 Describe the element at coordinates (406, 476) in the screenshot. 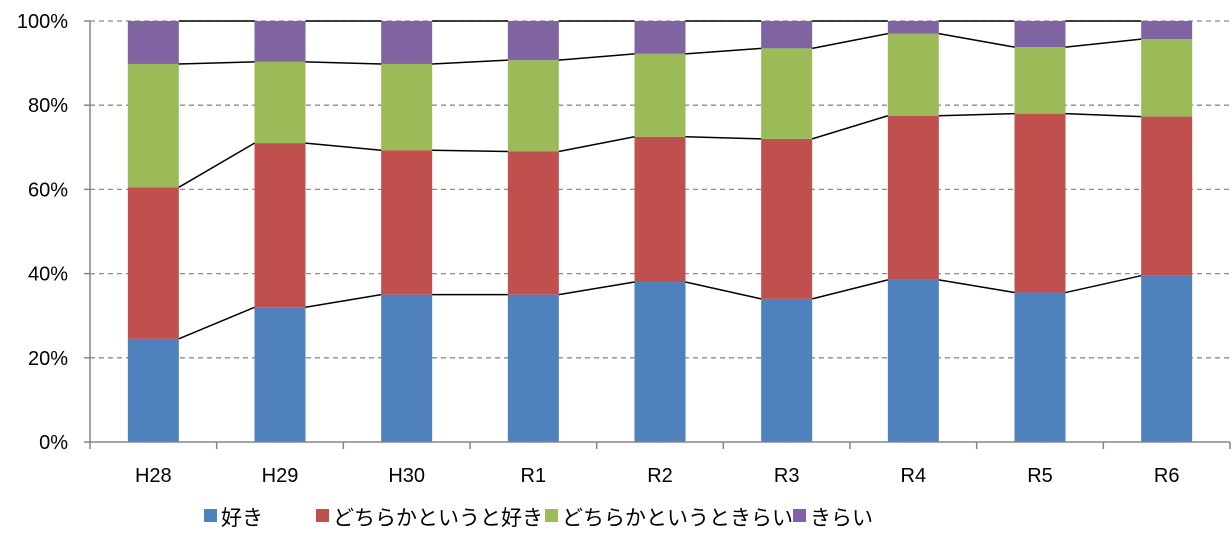

I see `x-tick-label: H30` at that location.